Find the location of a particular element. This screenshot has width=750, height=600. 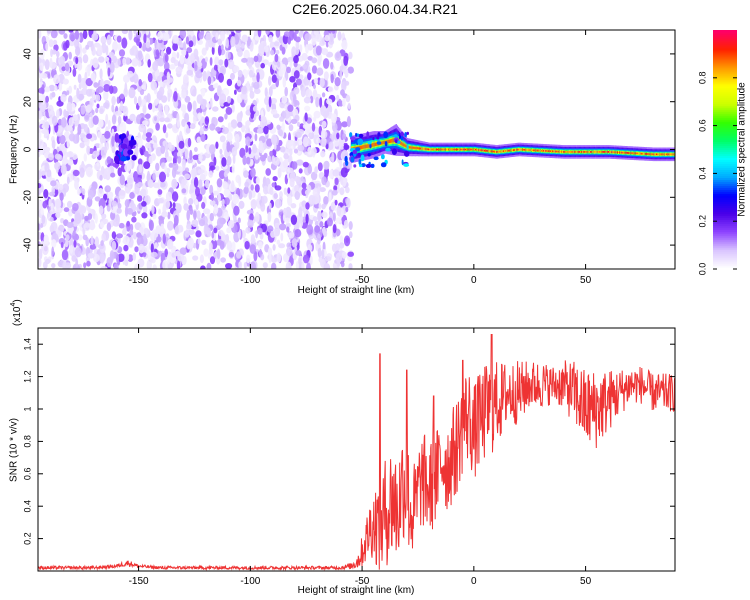

snr-xtick-label: 50 is located at coordinates (586, 581).